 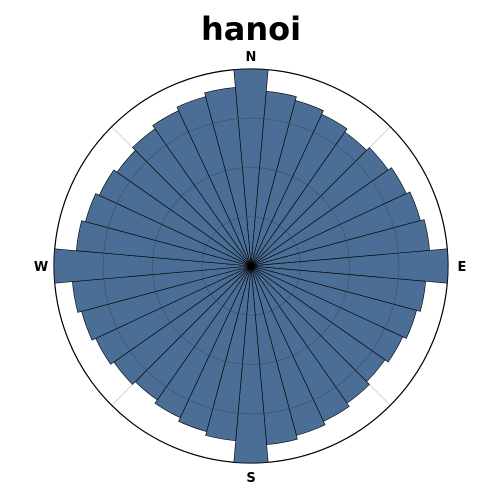 I want to click on direction-label-east: E, so click(x=462, y=267).